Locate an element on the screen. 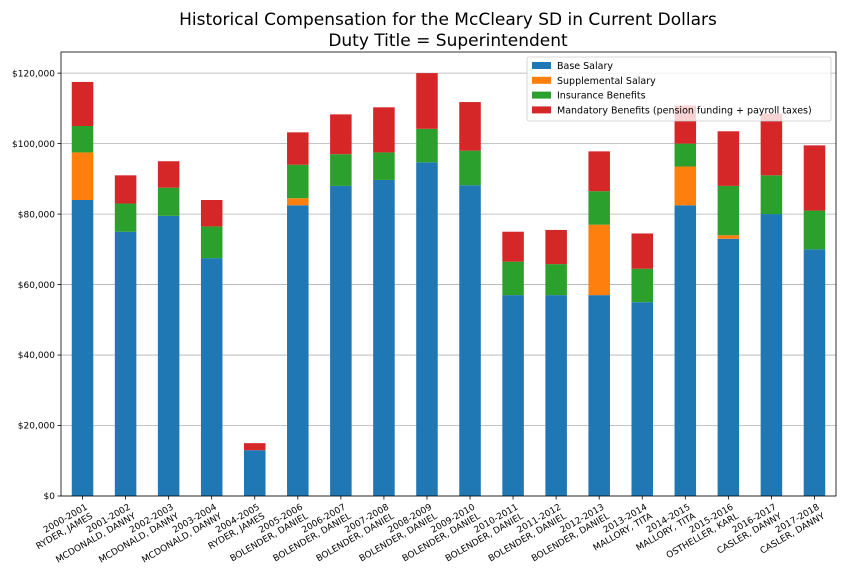 This screenshot has height=576, width=864. legend-box is located at coordinates (679, 89).